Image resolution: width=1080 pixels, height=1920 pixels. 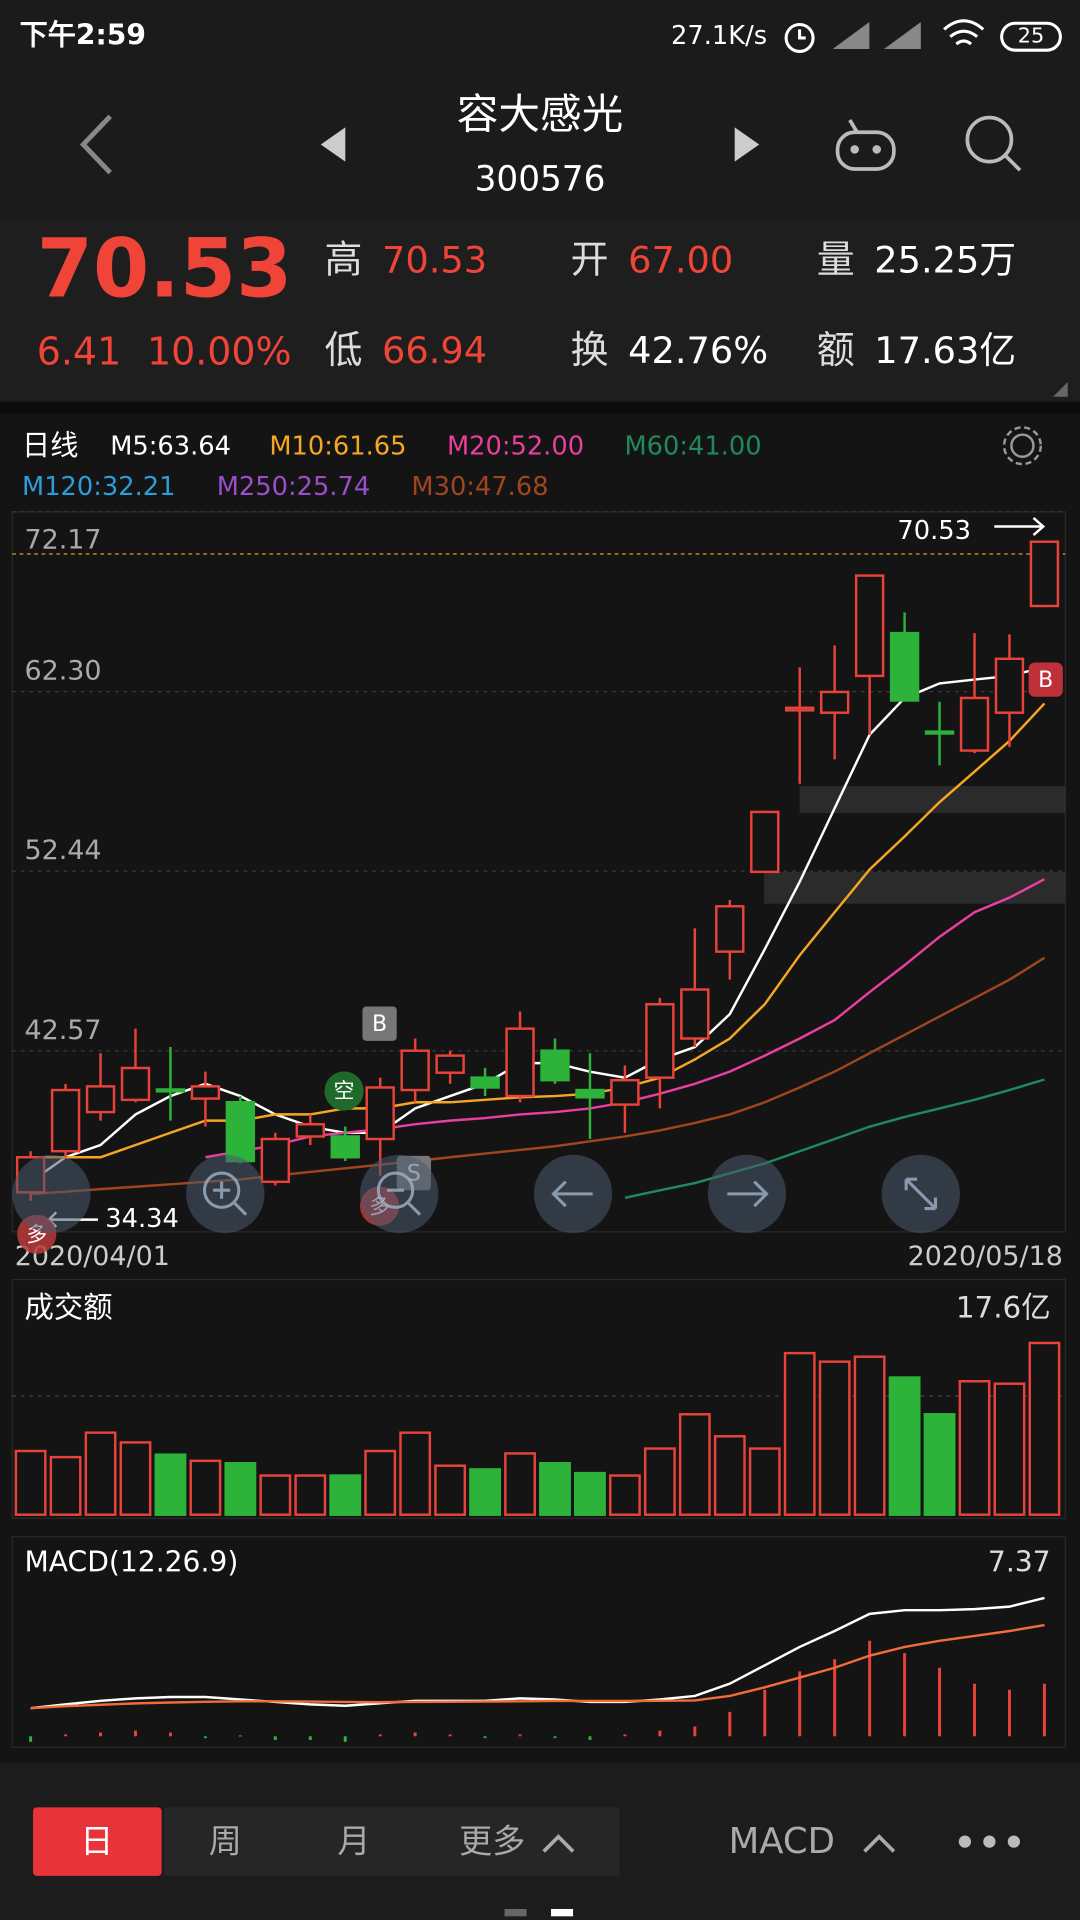 I want to click on back-button, so click(x=95, y=144).